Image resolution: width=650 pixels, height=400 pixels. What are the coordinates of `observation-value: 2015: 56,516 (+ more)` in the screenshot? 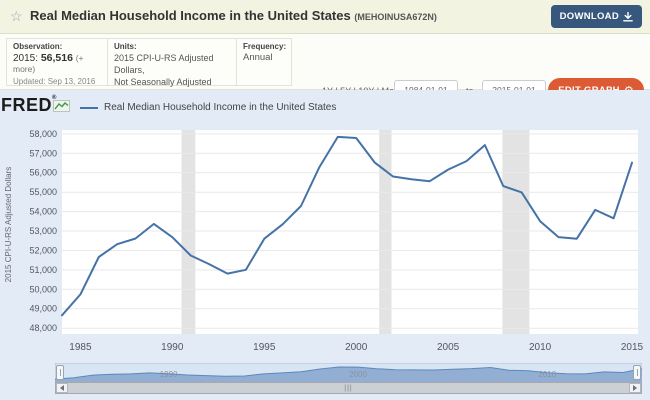 It's located at (48, 63).